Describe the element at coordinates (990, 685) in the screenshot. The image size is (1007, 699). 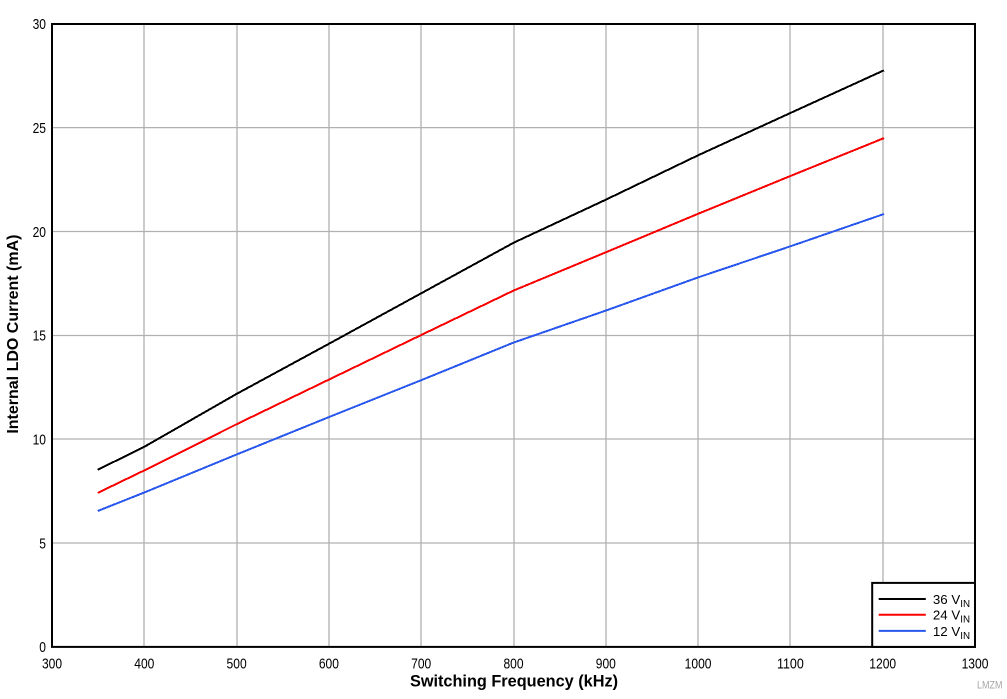
I see `svg-text: LMZM` at that location.